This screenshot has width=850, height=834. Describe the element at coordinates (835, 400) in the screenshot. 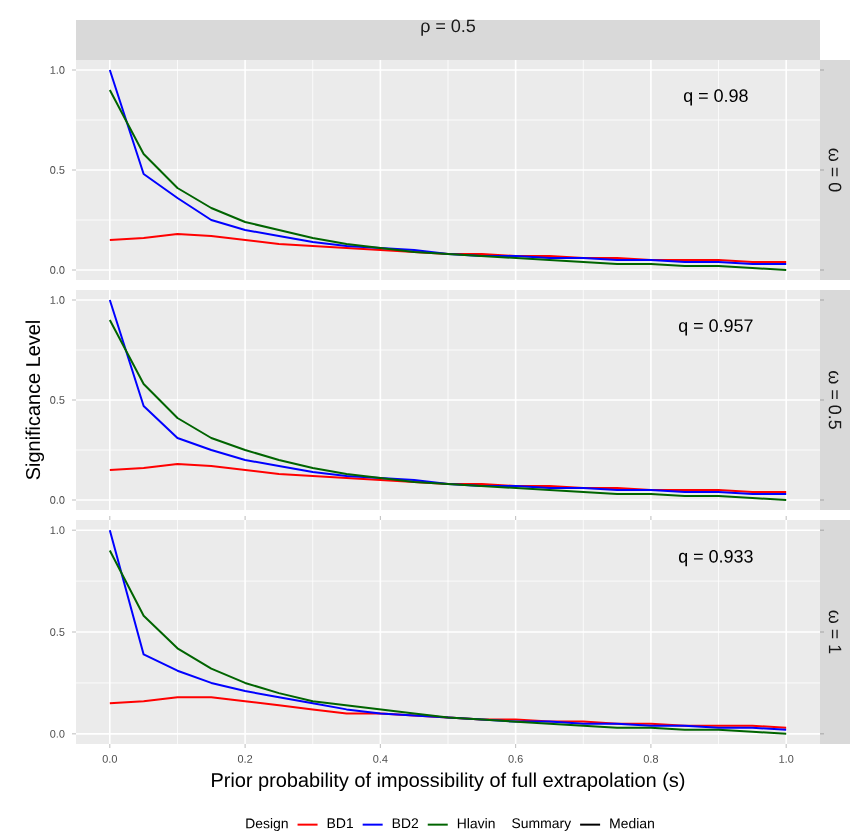

I see `text: ω = 0.5` at that location.